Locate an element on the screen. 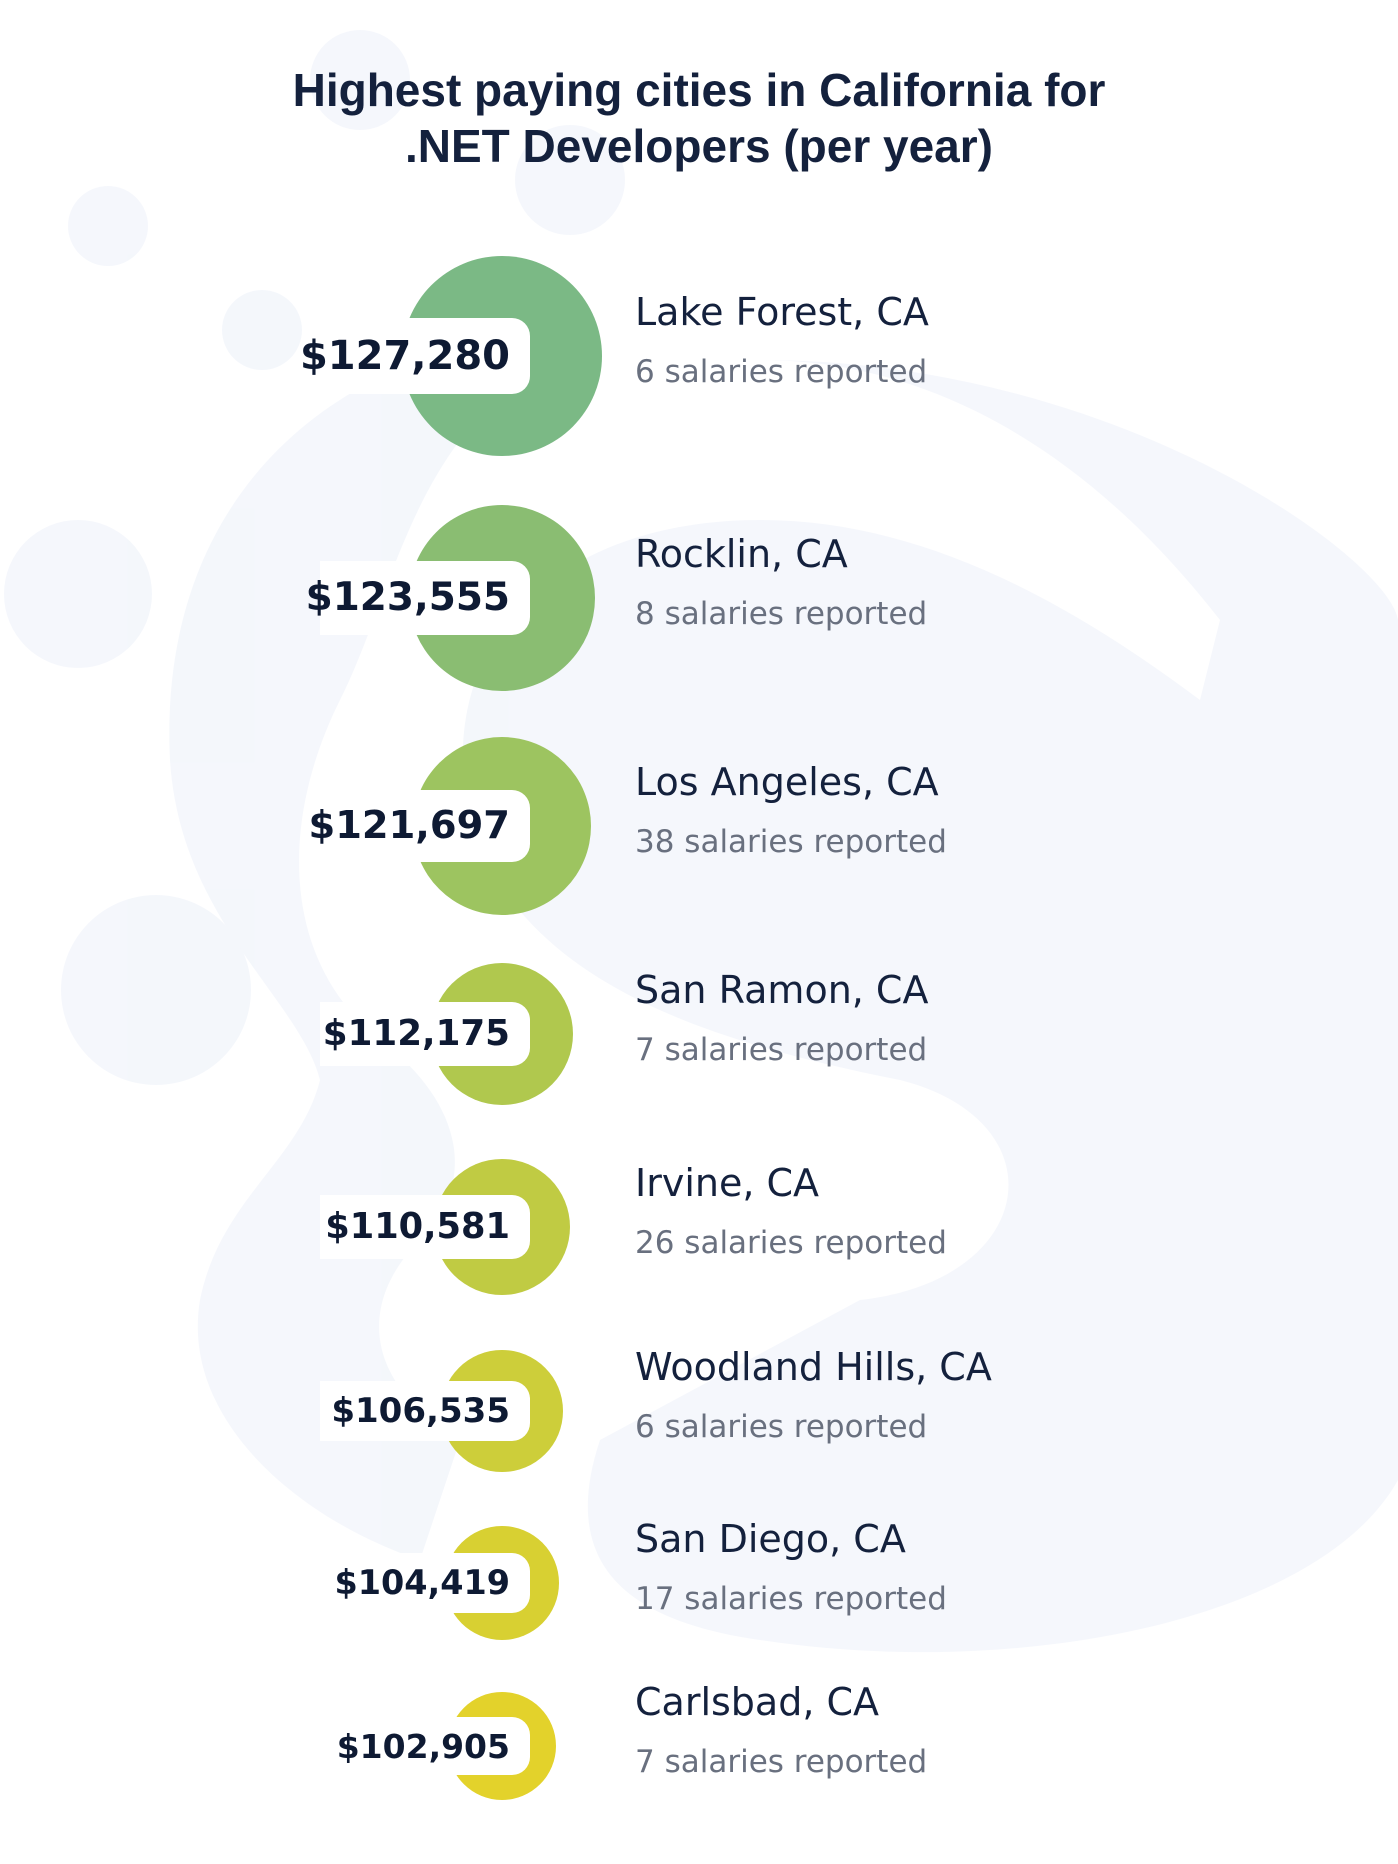  chart-title-line-1: Highest paying cities in California for is located at coordinates (699, 90).